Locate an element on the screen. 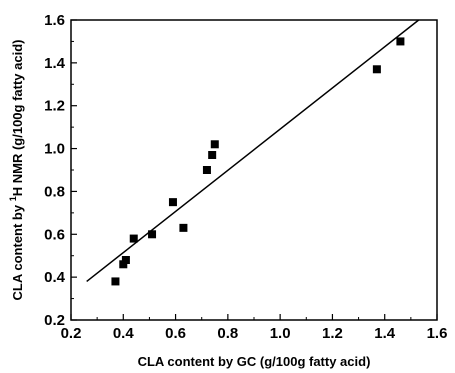  x-tick-label: 1.0 is located at coordinates (280, 333).